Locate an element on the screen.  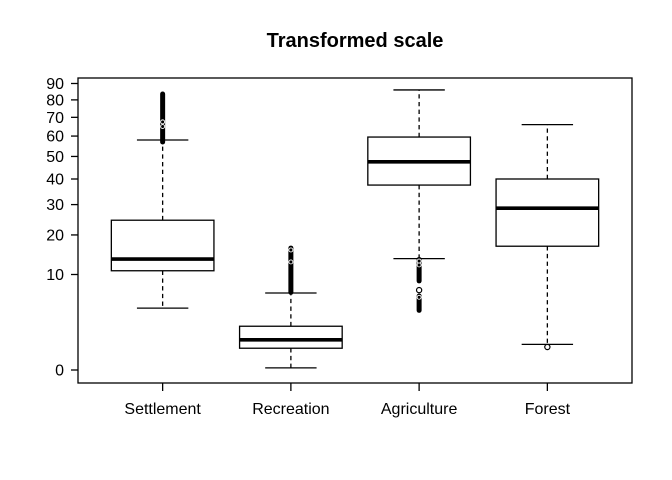
x-category-label: Agriculture is located at coordinates (419, 409).